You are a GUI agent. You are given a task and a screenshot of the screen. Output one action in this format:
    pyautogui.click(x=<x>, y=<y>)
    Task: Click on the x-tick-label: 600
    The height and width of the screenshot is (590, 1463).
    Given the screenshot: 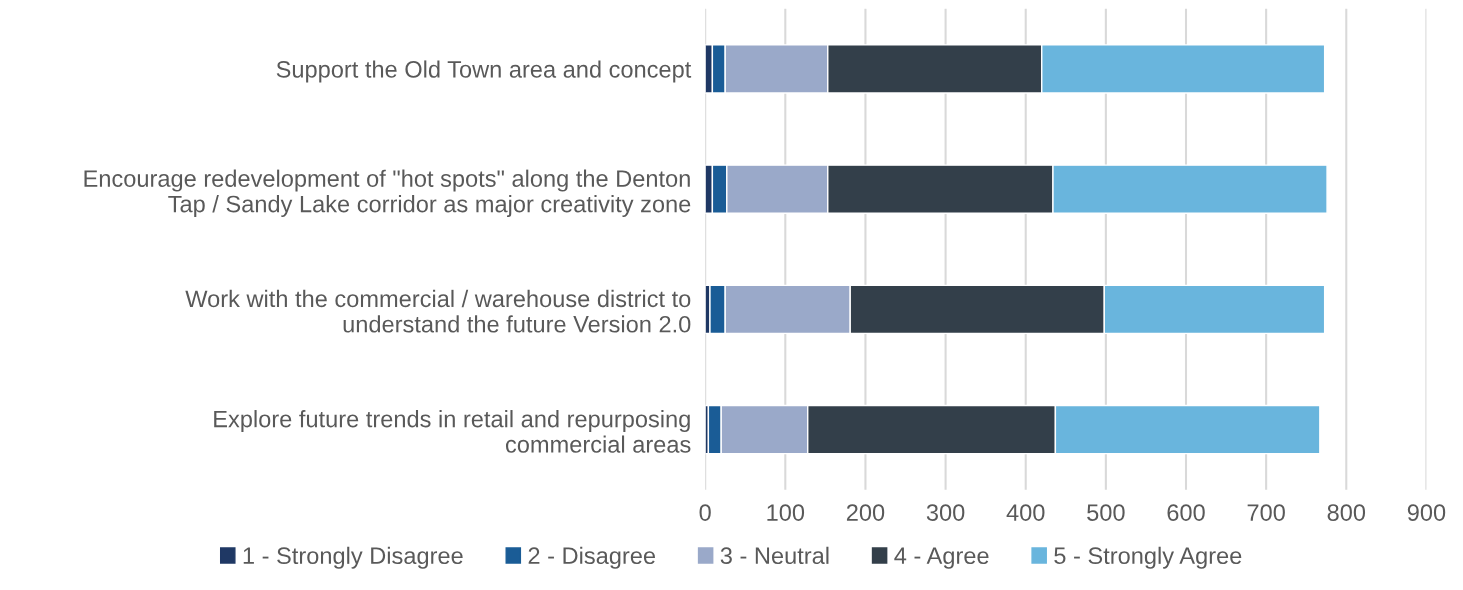 What is the action you would take?
    pyautogui.click(x=1186, y=512)
    